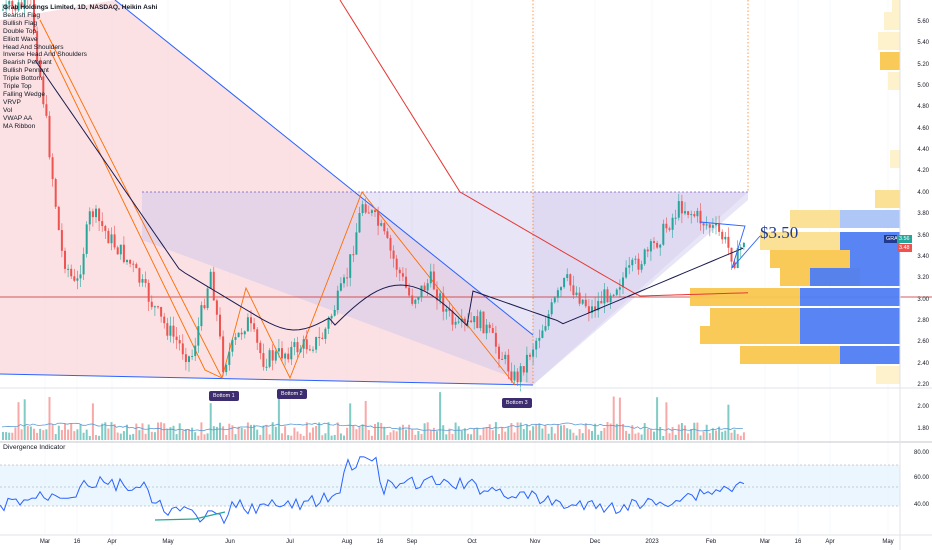 The height and width of the screenshot is (550, 932). I want to click on overlay-bearish-flag: Bearish Flag, so click(22, 15).